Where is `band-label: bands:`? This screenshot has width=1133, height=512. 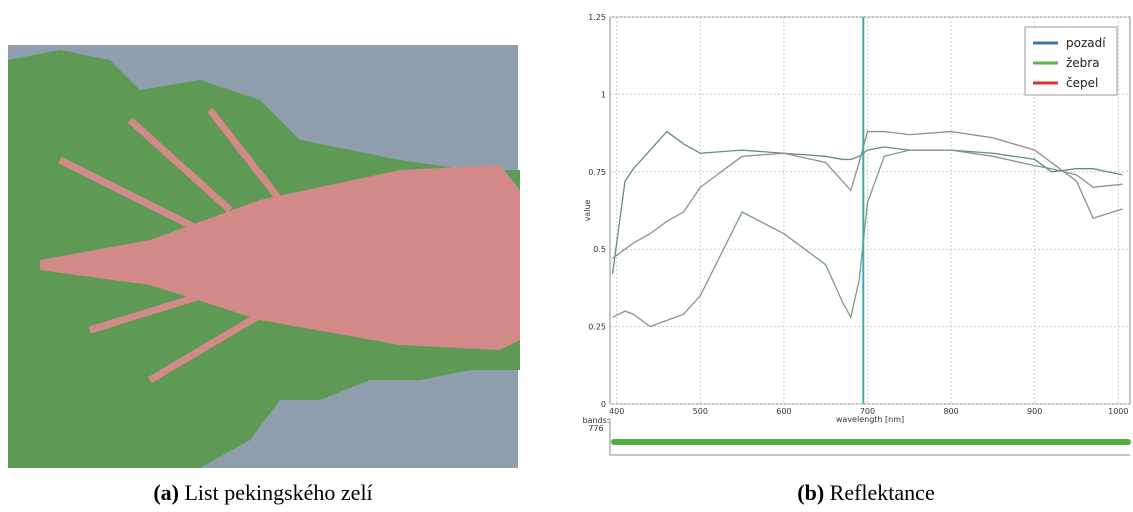 band-label: bands: is located at coordinates (596, 420).